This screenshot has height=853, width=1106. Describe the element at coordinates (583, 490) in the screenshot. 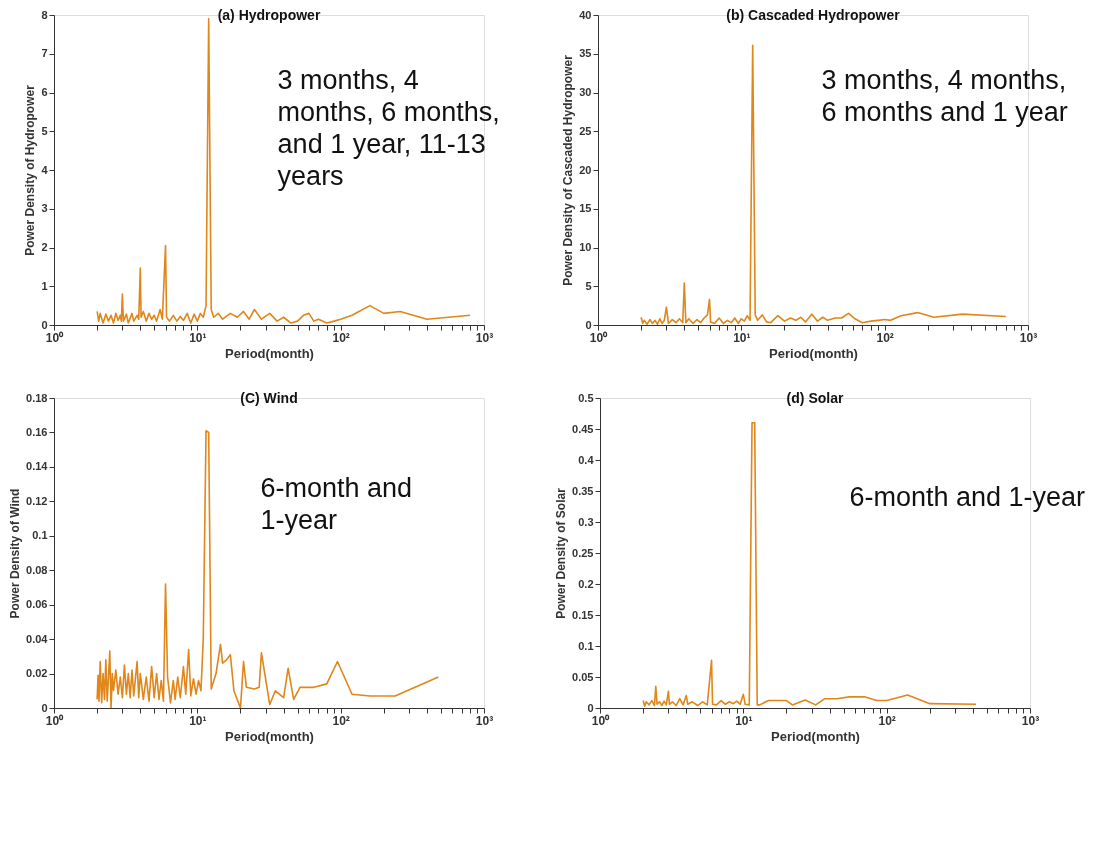

I see `y-tick-label: 0.35` at that location.